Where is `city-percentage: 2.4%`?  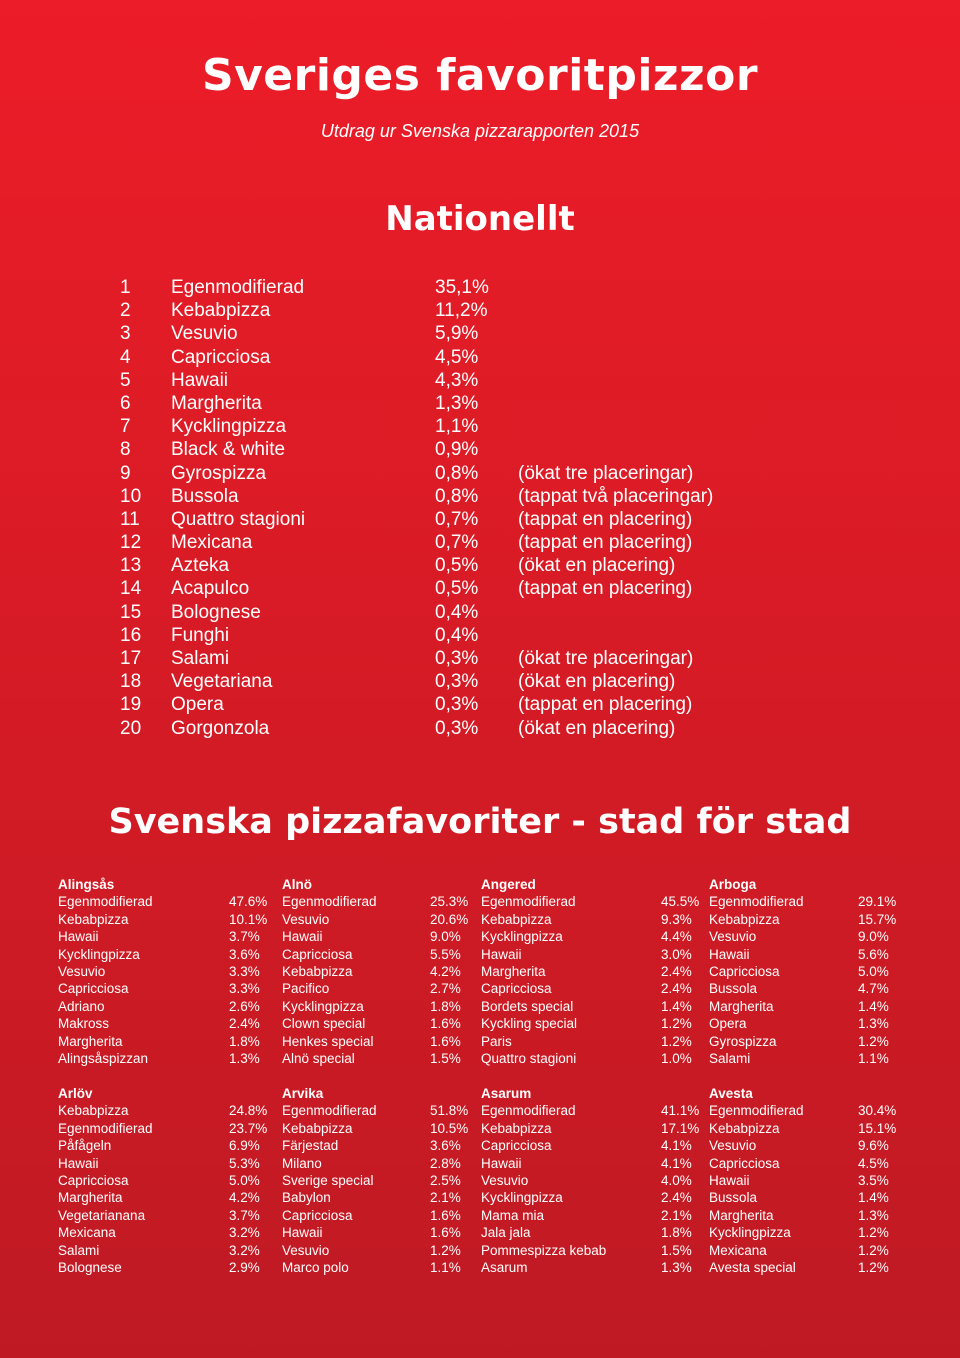 city-percentage: 2.4% is located at coordinates (676, 1198).